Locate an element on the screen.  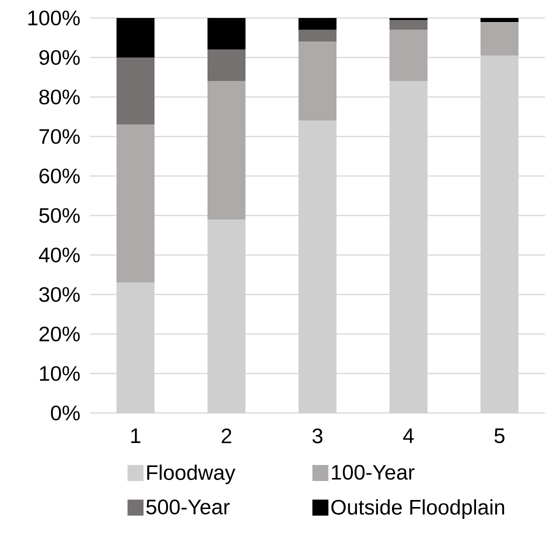
y-tick-label: 10% is located at coordinates (60, 373).